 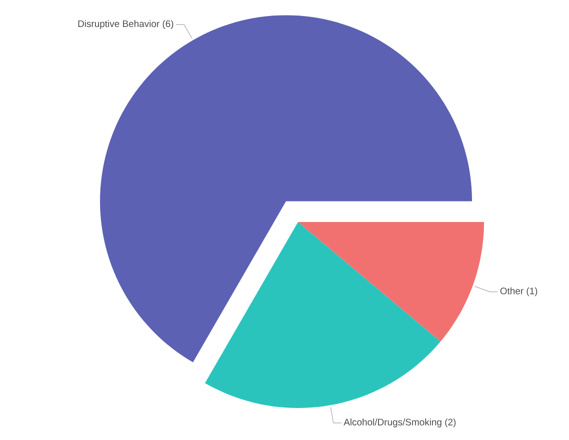 I want to click on slice-label: Disruptive Behavior (6), so click(x=126, y=24).